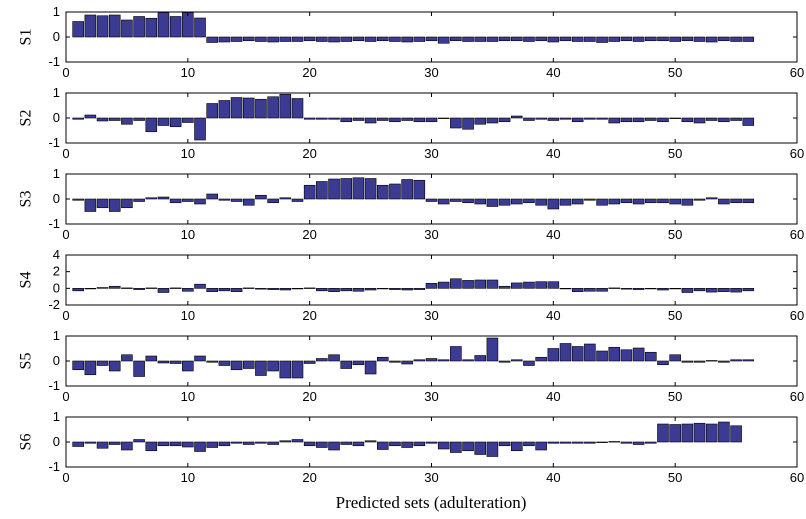  What do you see at coordinates (56, 11) in the screenshot?
I see `y-tick-label: 1` at bounding box center [56, 11].